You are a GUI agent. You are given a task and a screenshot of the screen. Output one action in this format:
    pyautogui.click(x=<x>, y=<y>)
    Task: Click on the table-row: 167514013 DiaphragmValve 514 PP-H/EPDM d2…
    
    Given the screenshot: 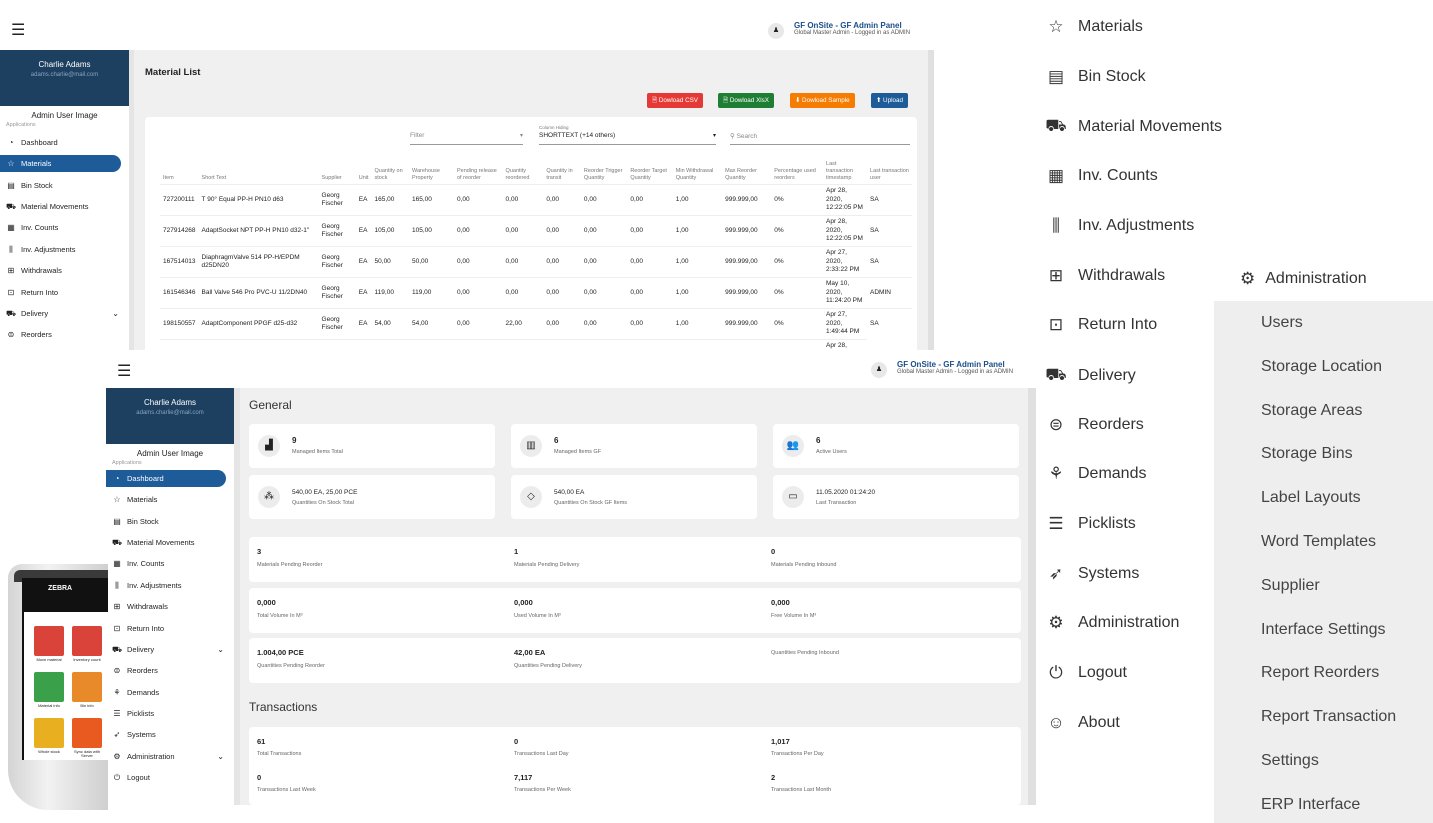 What is the action you would take?
    pyautogui.click(x=536, y=261)
    